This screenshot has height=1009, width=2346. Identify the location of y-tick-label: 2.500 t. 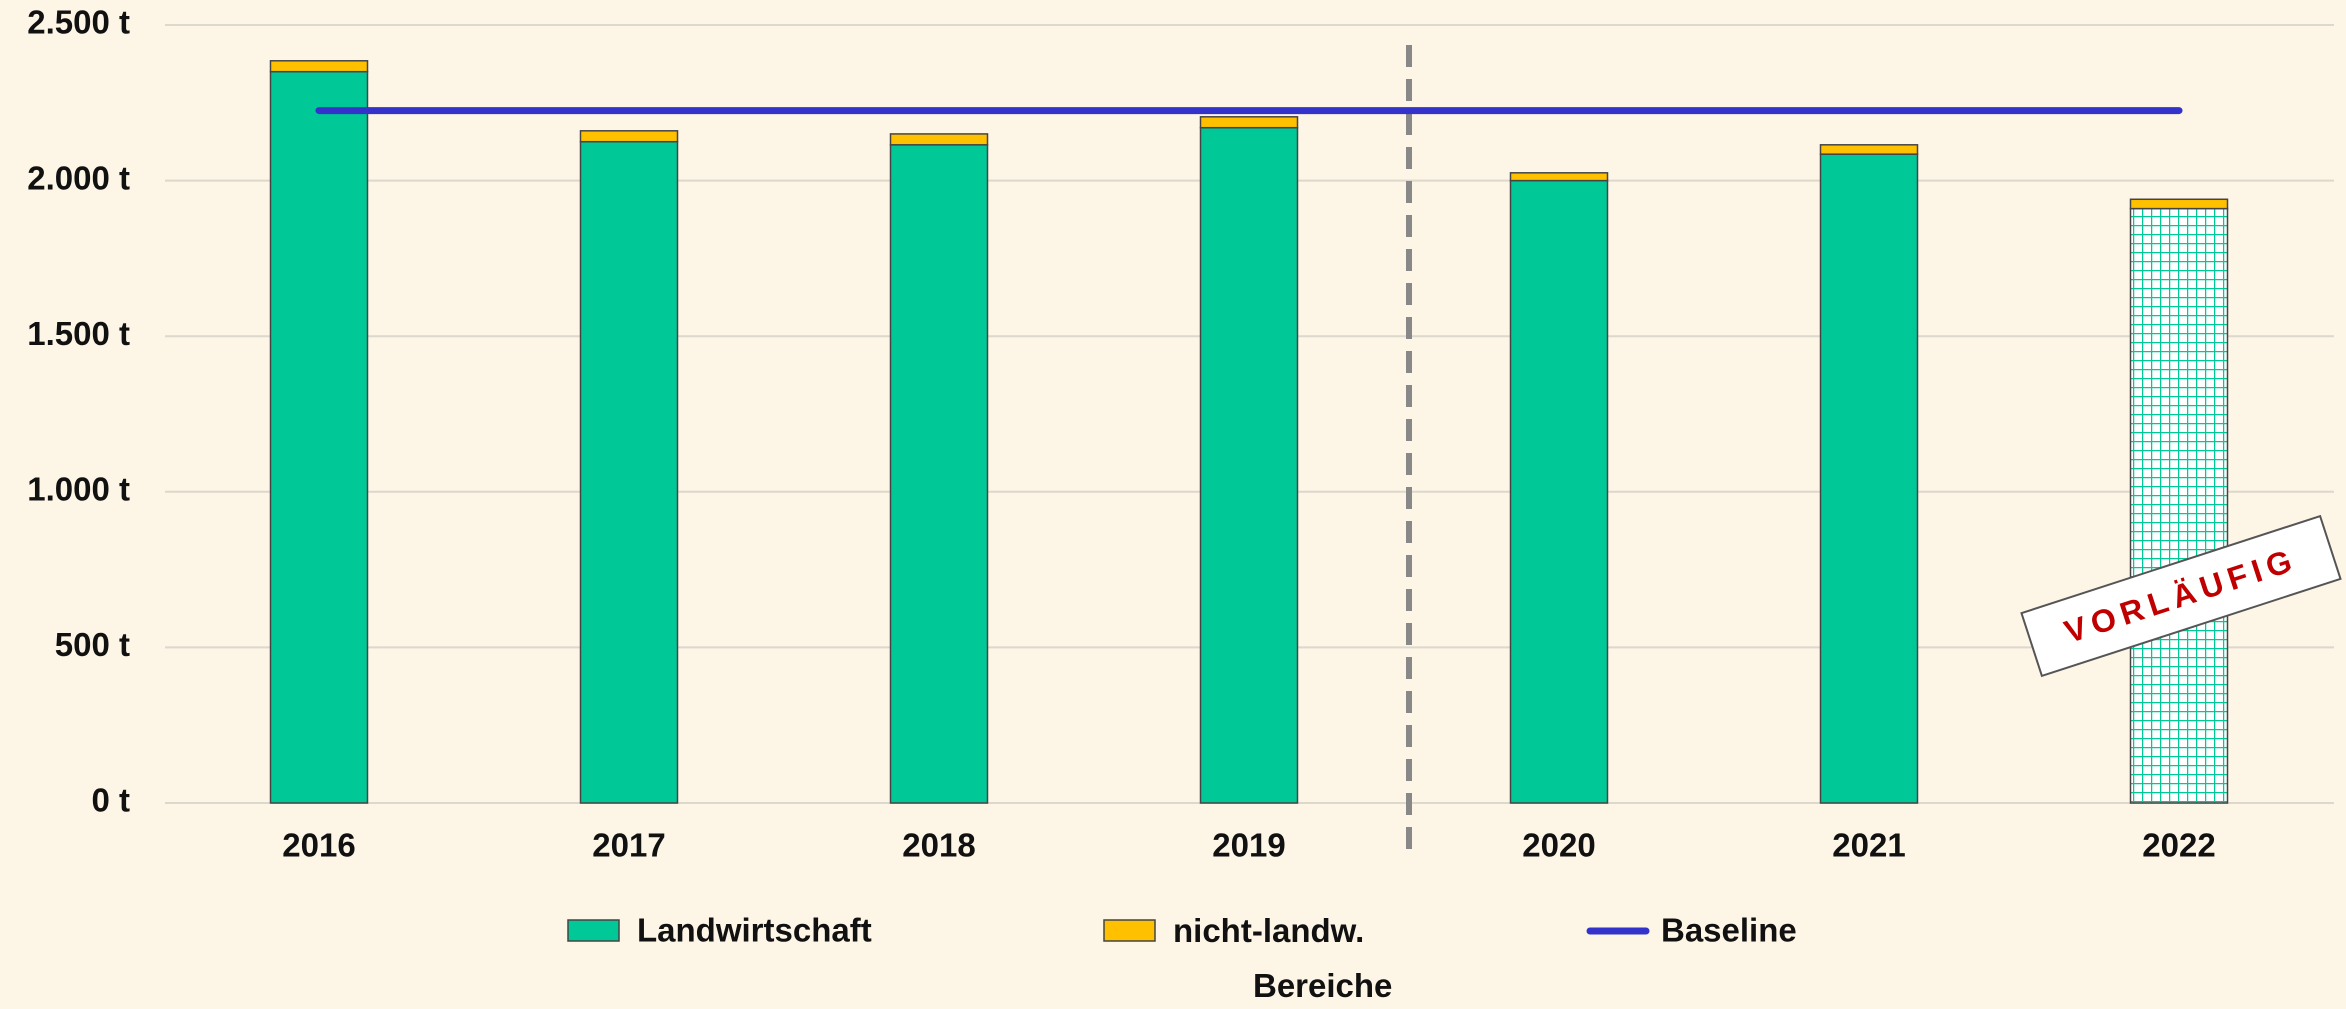
(78, 22).